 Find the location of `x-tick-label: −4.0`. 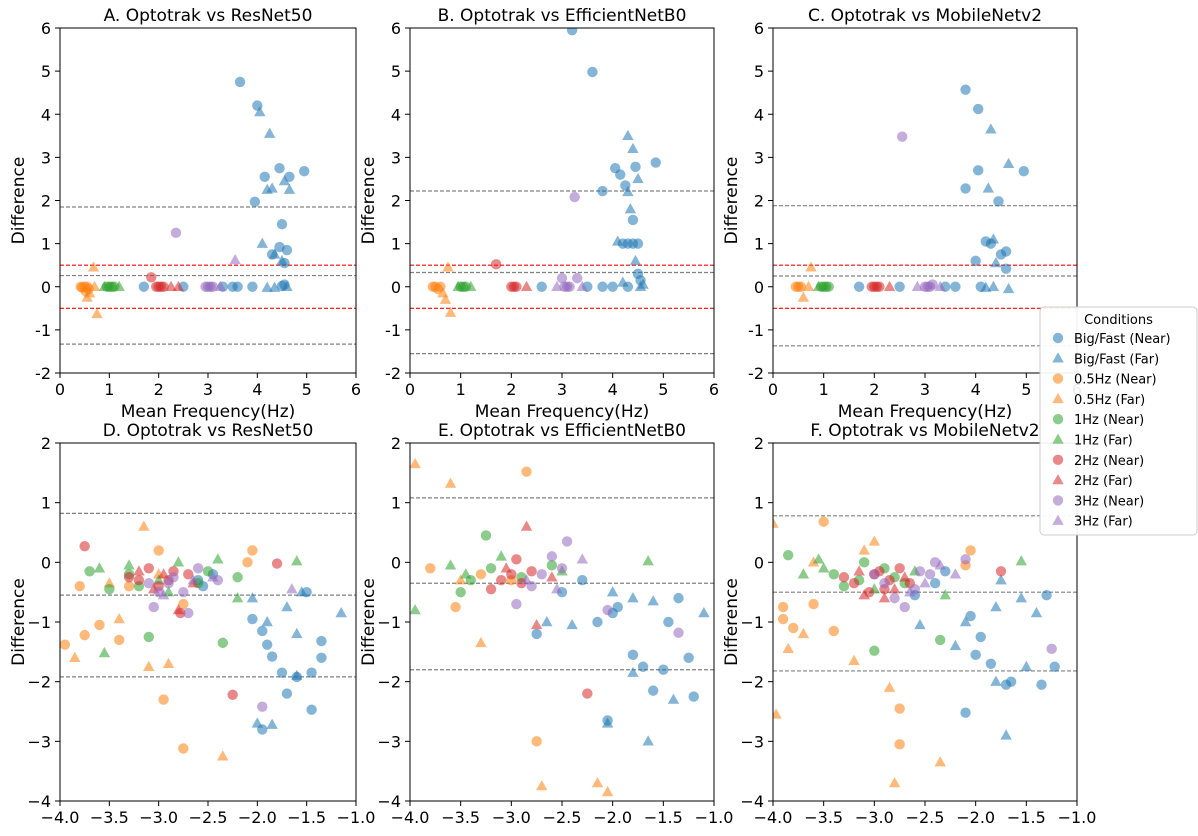

x-tick-label: −4.0 is located at coordinates (410, 817).